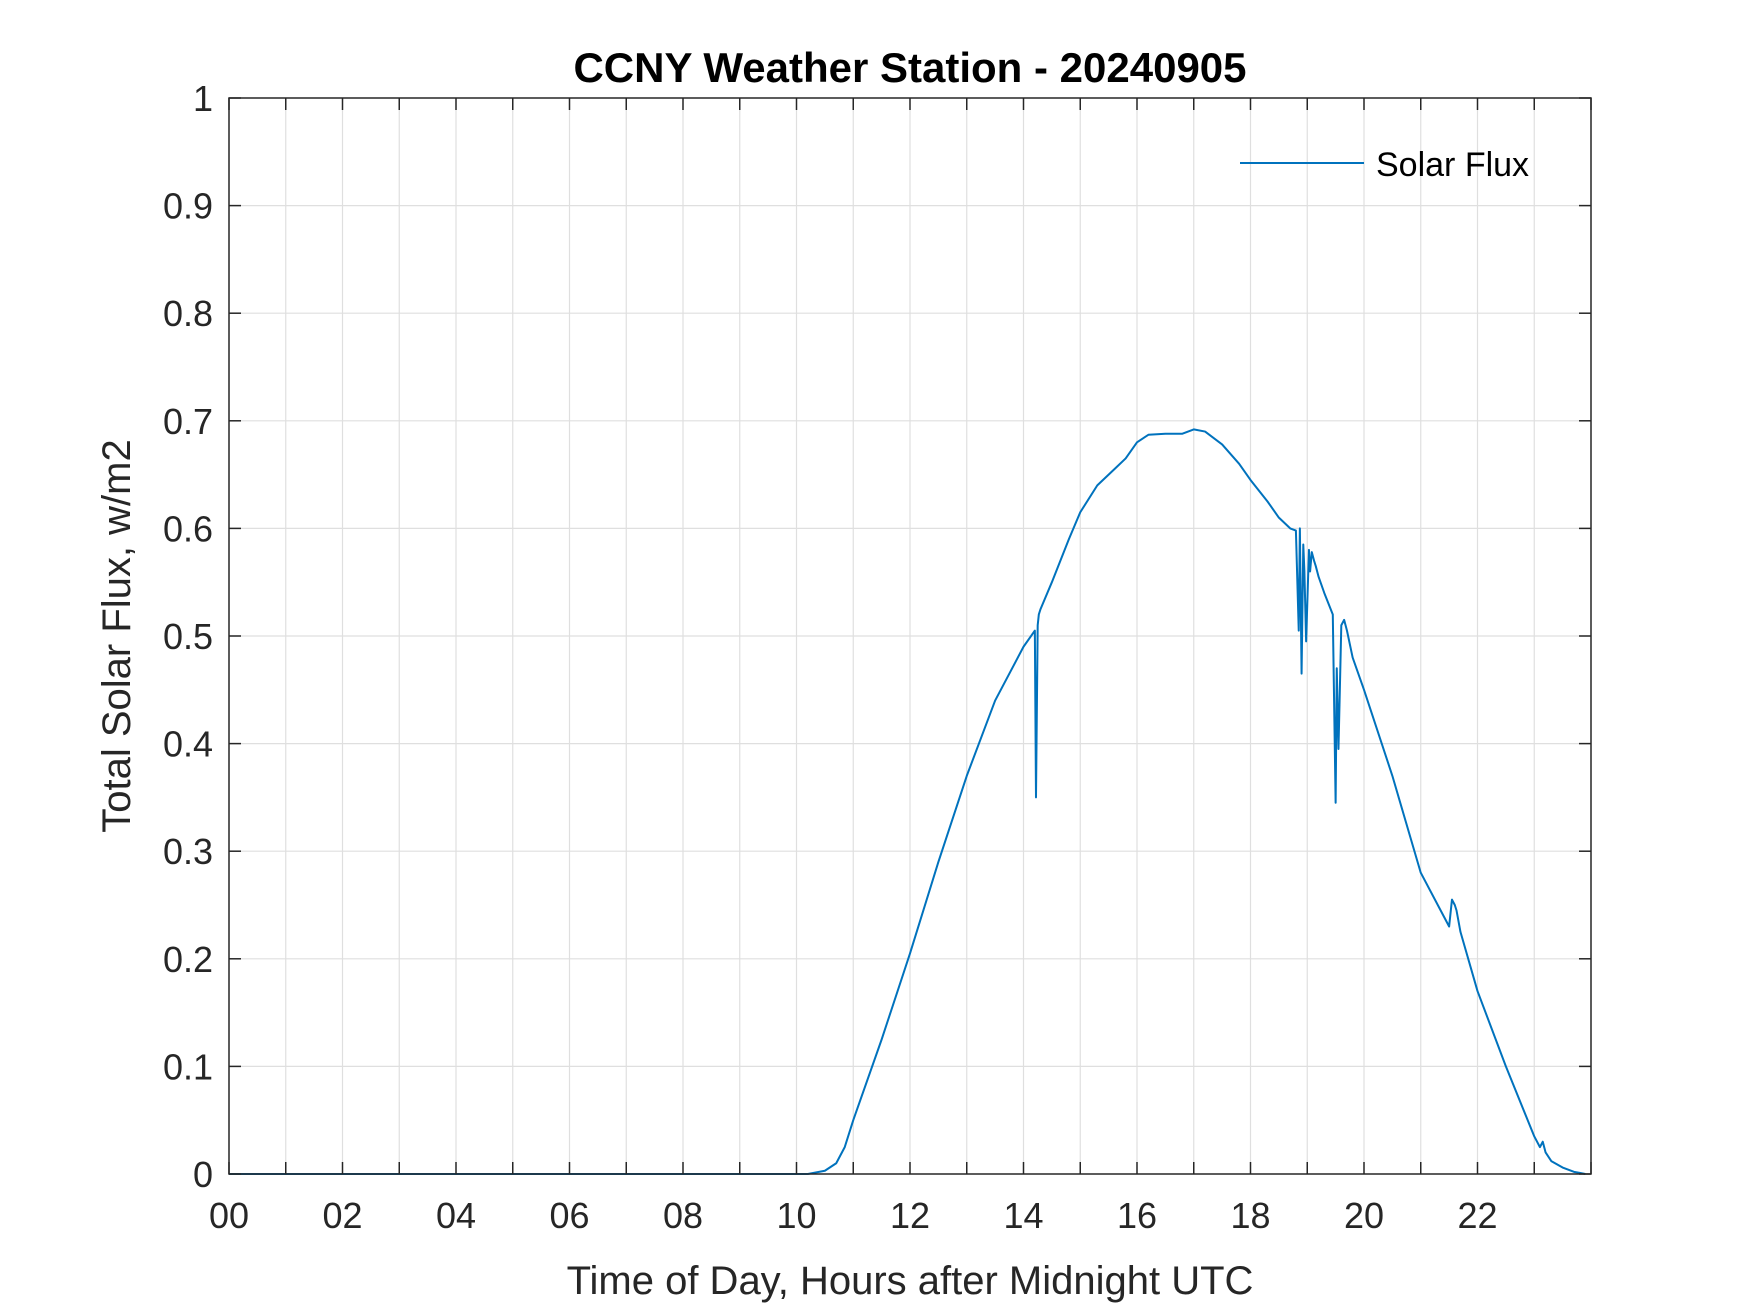 The height and width of the screenshot is (1313, 1750). I want to click on x-axis-label: Time of Day, Hours after Midnight UTC, so click(910, 1281).